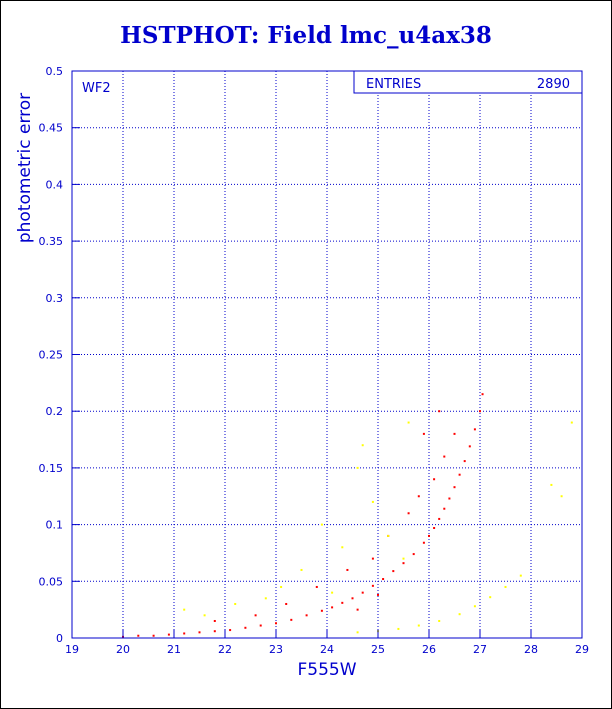  What do you see at coordinates (123, 649) in the screenshot?
I see `x-tick-label: 20` at bounding box center [123, 649].